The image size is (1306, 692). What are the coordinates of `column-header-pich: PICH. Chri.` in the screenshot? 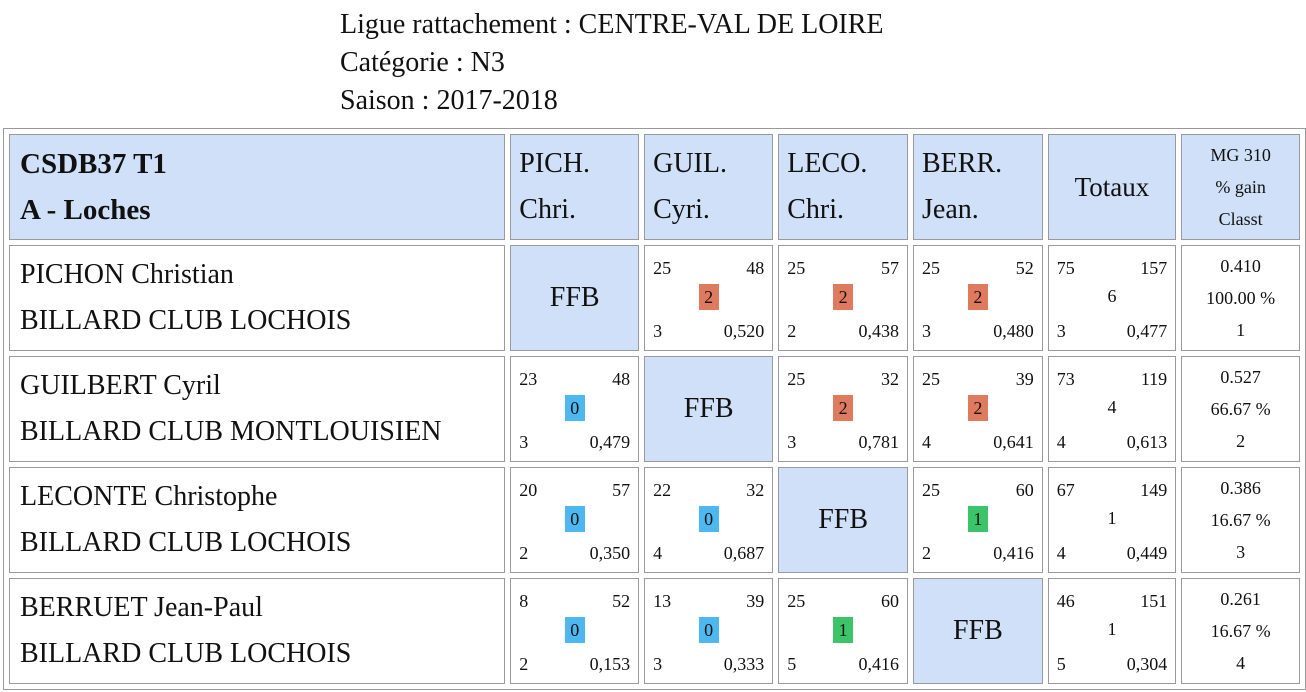 It's located at (575, 187).